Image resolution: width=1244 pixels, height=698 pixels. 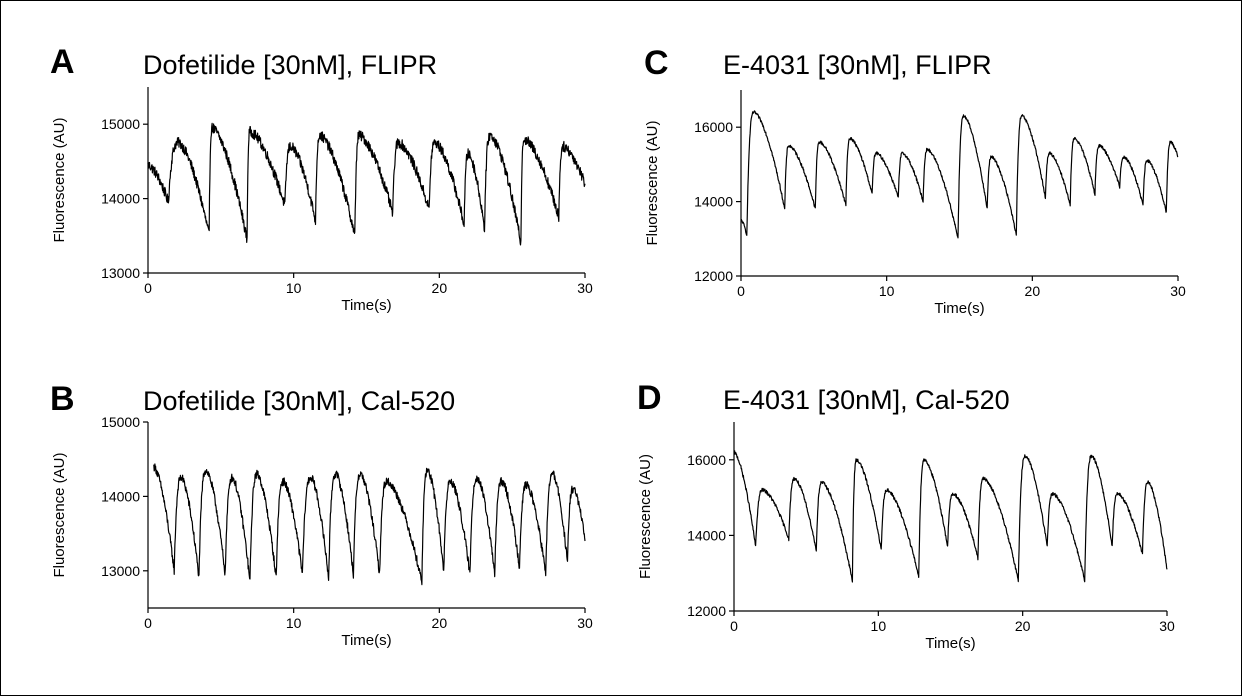 I want to click on panel-title: Dofetilide [30nM], FLIPR, so click(x=290, y=65).